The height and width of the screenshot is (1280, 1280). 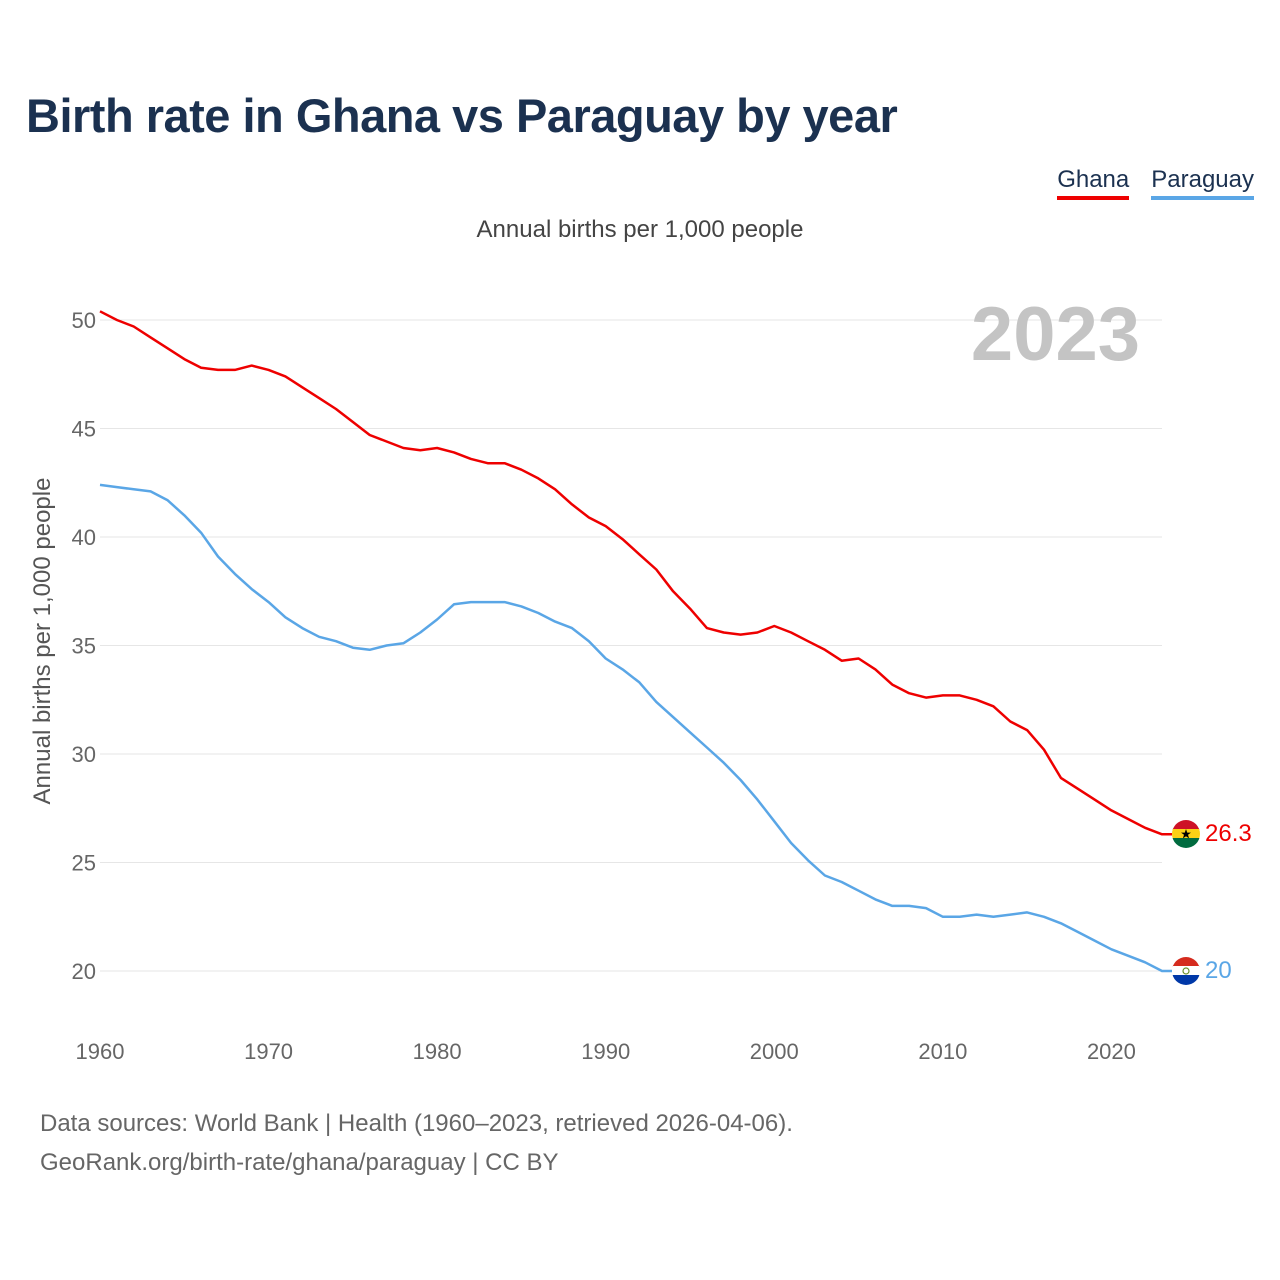 What do you see at coordinates (1202, 183) in the screenshot?
I see `legend-item-paraguay: Paraguay` at bounding box center [1202, 183].